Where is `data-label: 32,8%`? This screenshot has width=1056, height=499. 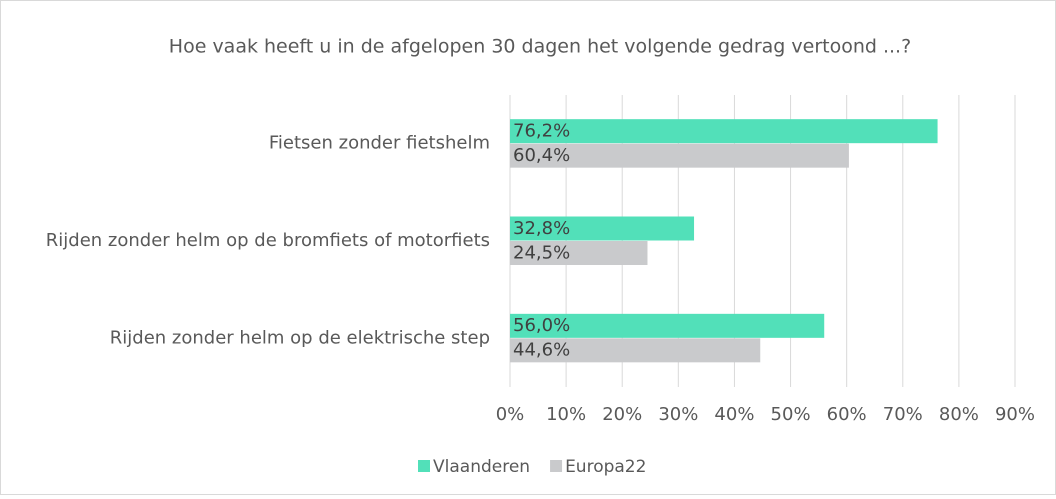 data-label: 32,8% is located at coordinates (541, 228).